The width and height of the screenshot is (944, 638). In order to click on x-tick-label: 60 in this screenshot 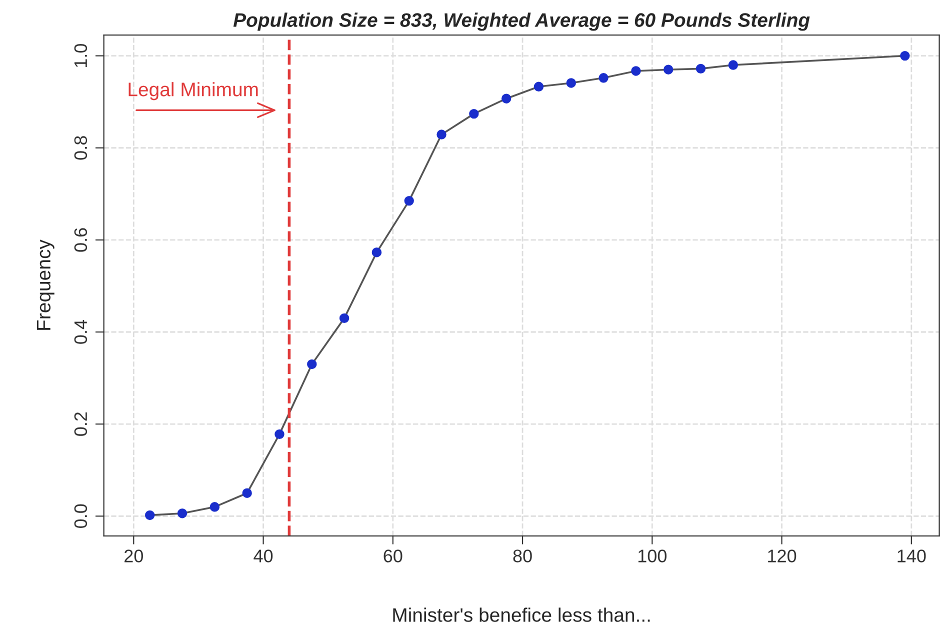, I will do `click(393, 556)`.